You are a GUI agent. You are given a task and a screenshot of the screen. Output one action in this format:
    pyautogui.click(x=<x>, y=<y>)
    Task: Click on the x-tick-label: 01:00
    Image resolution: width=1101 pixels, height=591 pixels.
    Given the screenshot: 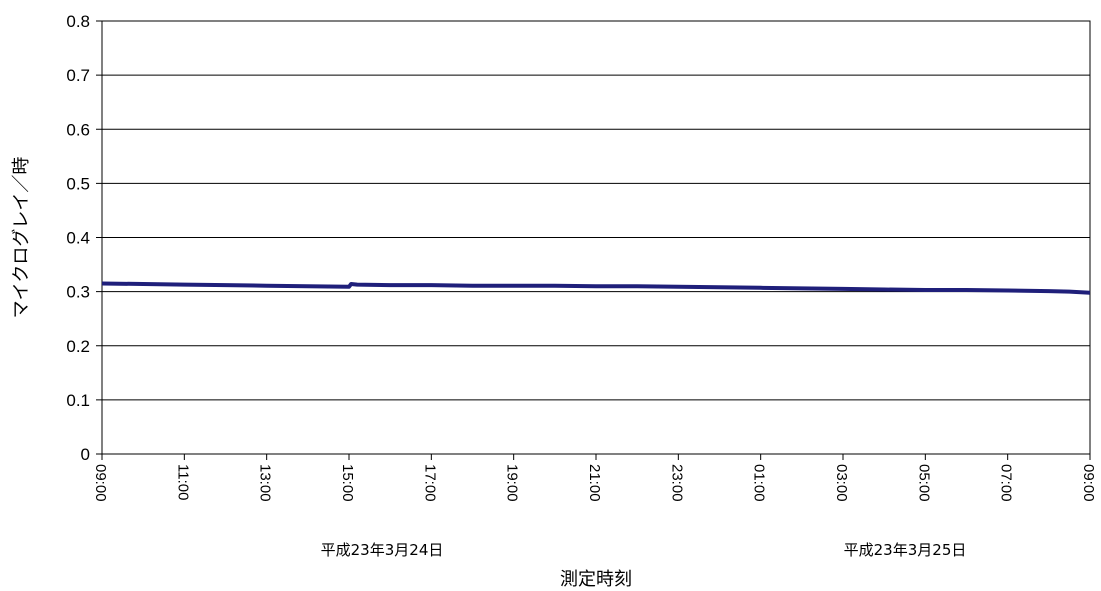 What is the action you would take?
    pyautogui.click(x=759, y=483)
    